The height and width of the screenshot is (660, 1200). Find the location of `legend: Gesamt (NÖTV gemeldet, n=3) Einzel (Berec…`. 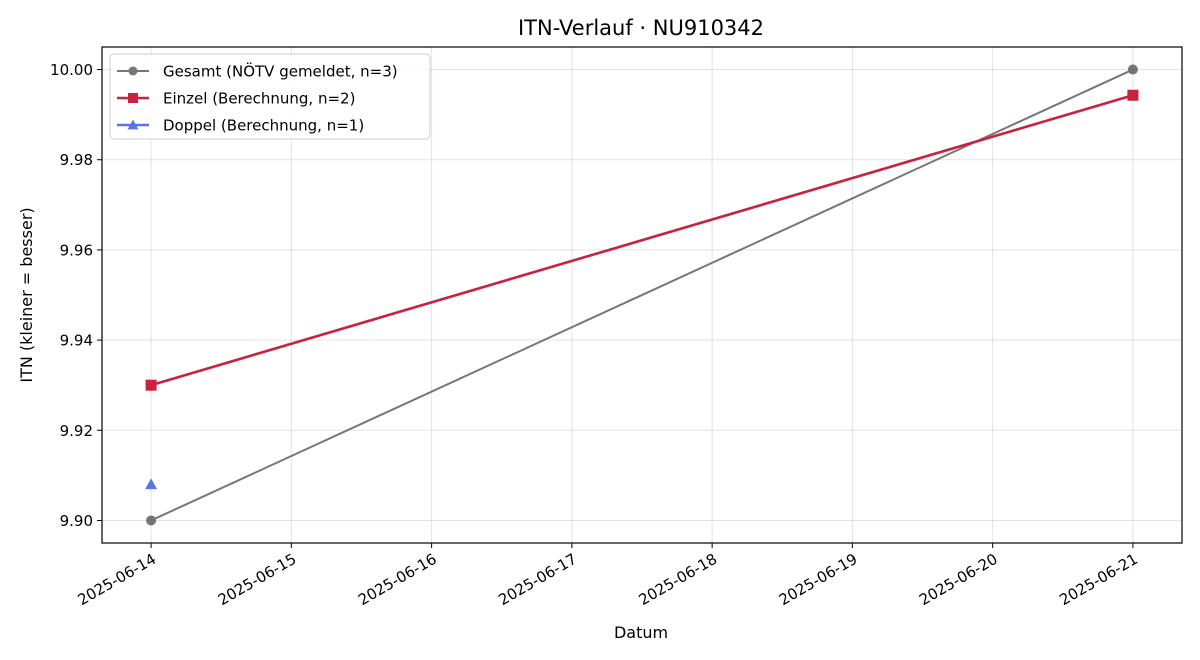

legend: Gesamt (NÖTV gemeldet, n=3) Einzel (Berec… is located at coordinates (270, 96).